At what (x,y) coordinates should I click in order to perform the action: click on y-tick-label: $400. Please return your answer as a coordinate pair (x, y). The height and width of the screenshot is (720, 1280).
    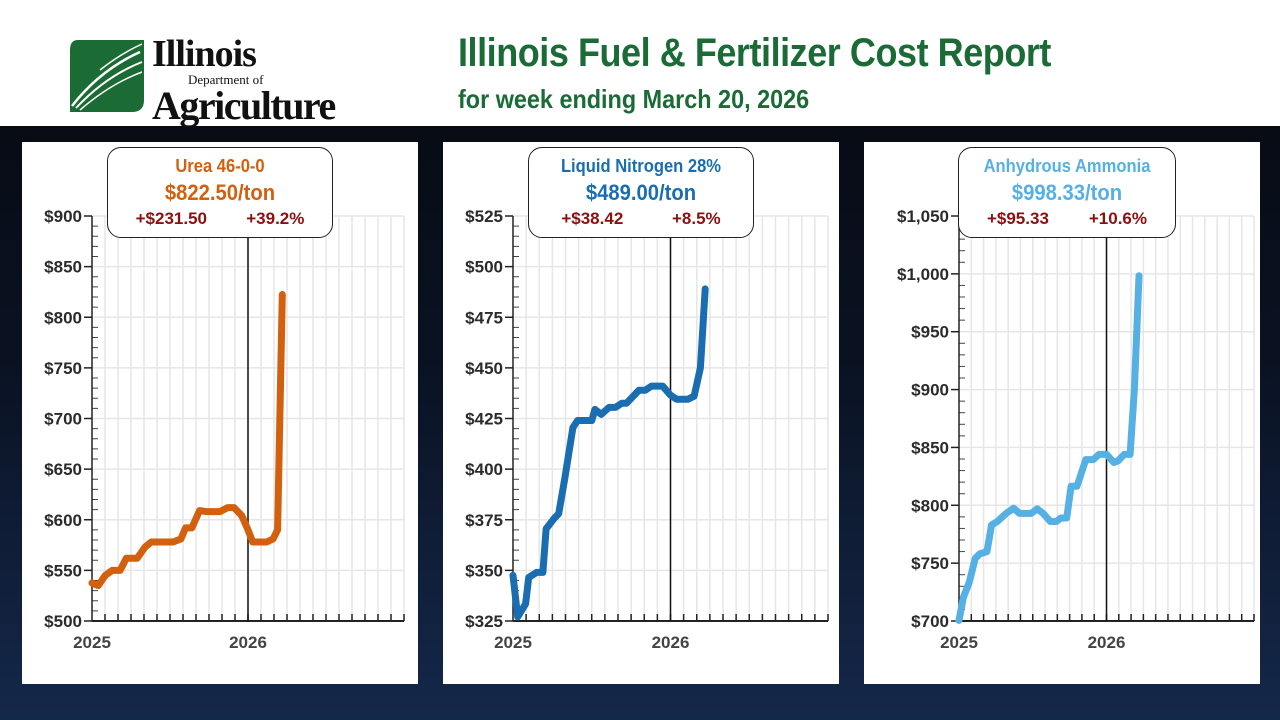
    Looking at the image, I should click on (484, 469).